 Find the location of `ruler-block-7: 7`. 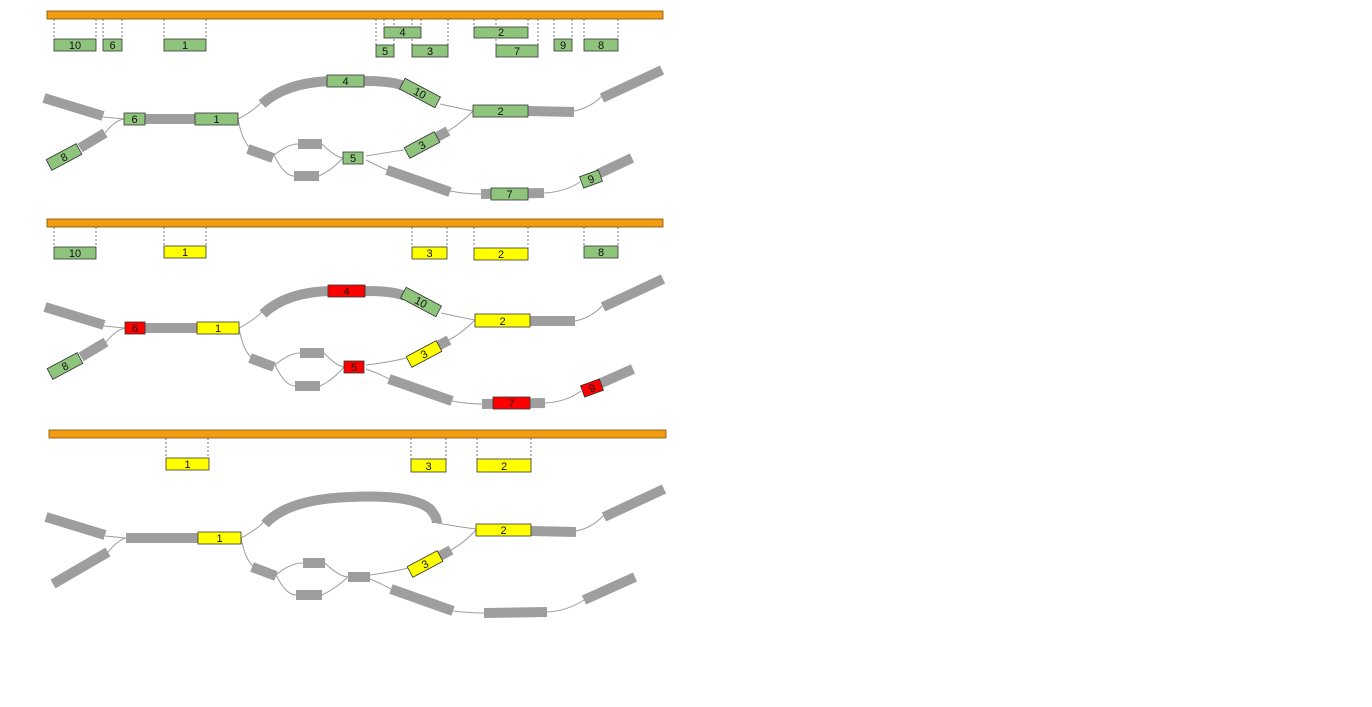

ruler-block-7: 7 is located at coordinates (517, 51).